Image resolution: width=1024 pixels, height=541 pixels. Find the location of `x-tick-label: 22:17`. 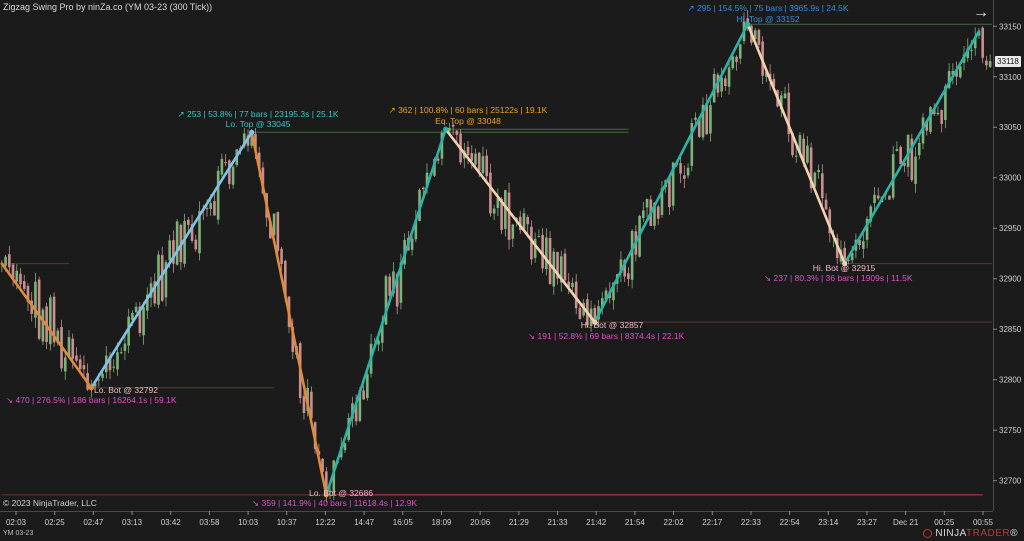

x-tick-label: 22:17 is located at coordinates (712, 522).